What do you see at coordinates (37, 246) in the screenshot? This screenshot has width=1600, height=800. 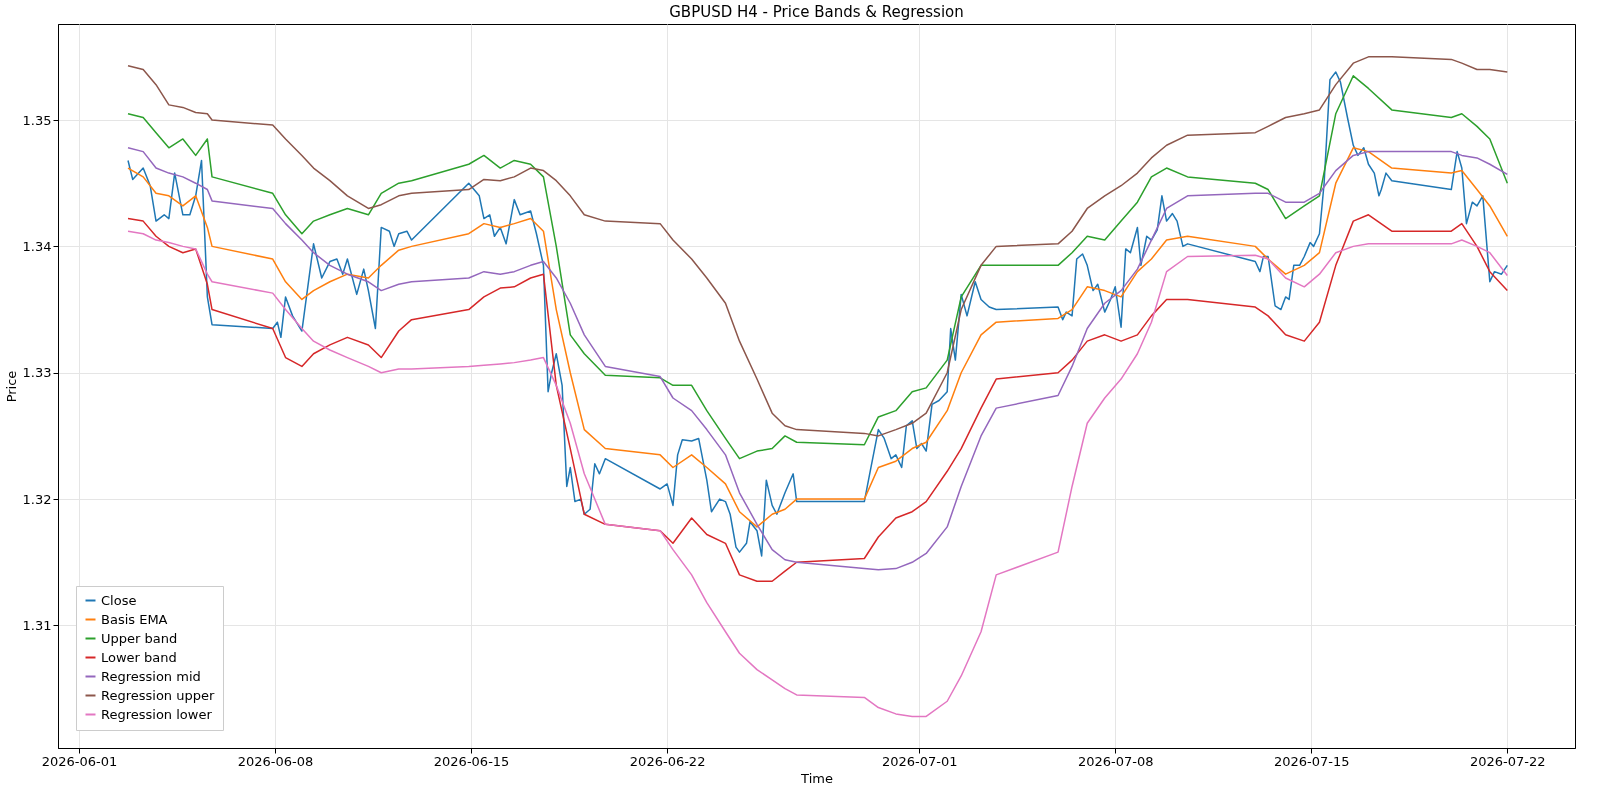 I see `y-tick-label: 1.34` at bounding box center [37, 246].